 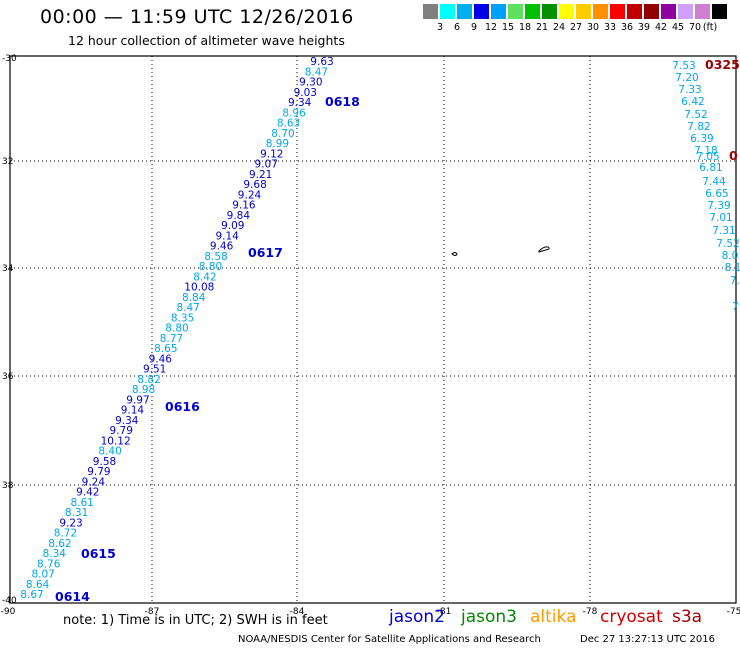 I want to click on swh-value: 8.58, so click(x=215, y=257).